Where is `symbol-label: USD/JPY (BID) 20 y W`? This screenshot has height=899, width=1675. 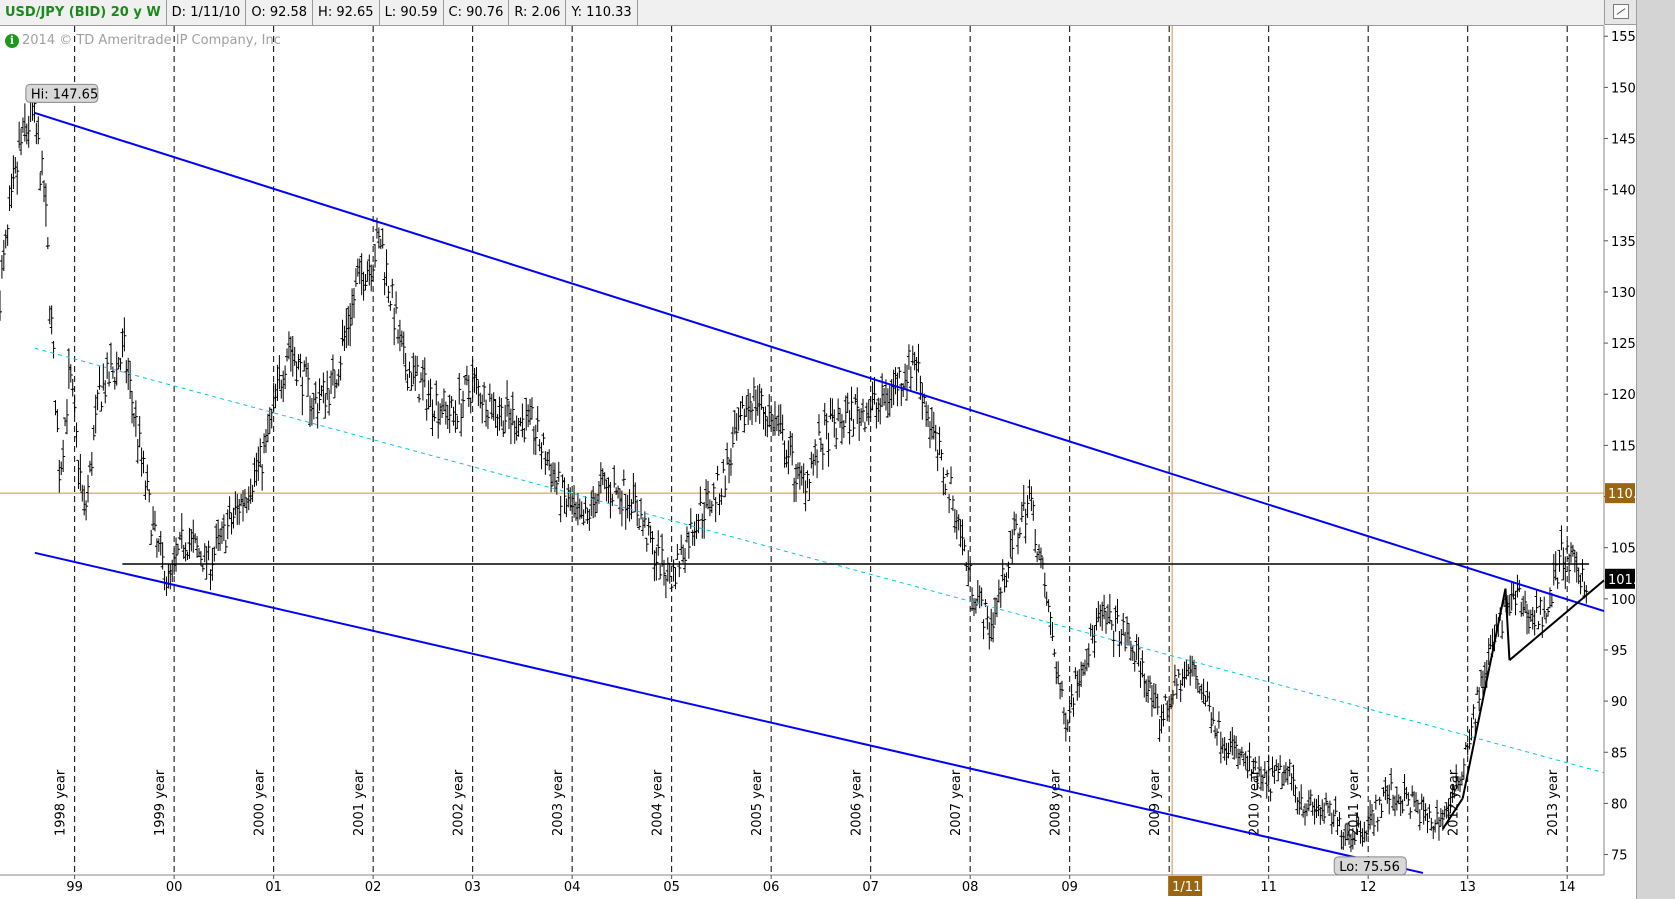
symbol-label: USD/JPY (BID) 20 y W is located at coordinates (83, 12).